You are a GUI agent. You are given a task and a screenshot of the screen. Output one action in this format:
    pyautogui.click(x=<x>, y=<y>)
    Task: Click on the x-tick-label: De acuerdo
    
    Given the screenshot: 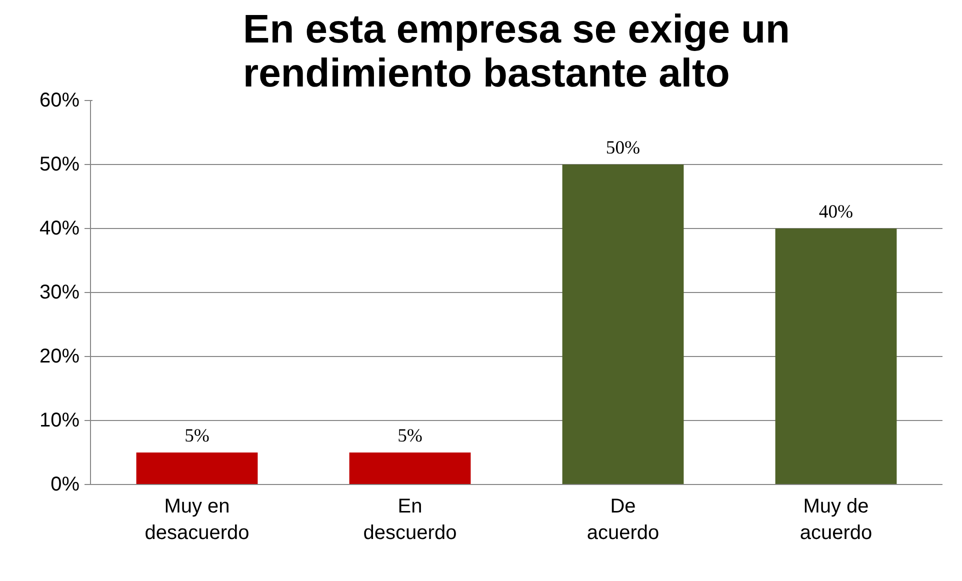 What is the action you would take?
    pyautogui.click(x=623, y=520)
    